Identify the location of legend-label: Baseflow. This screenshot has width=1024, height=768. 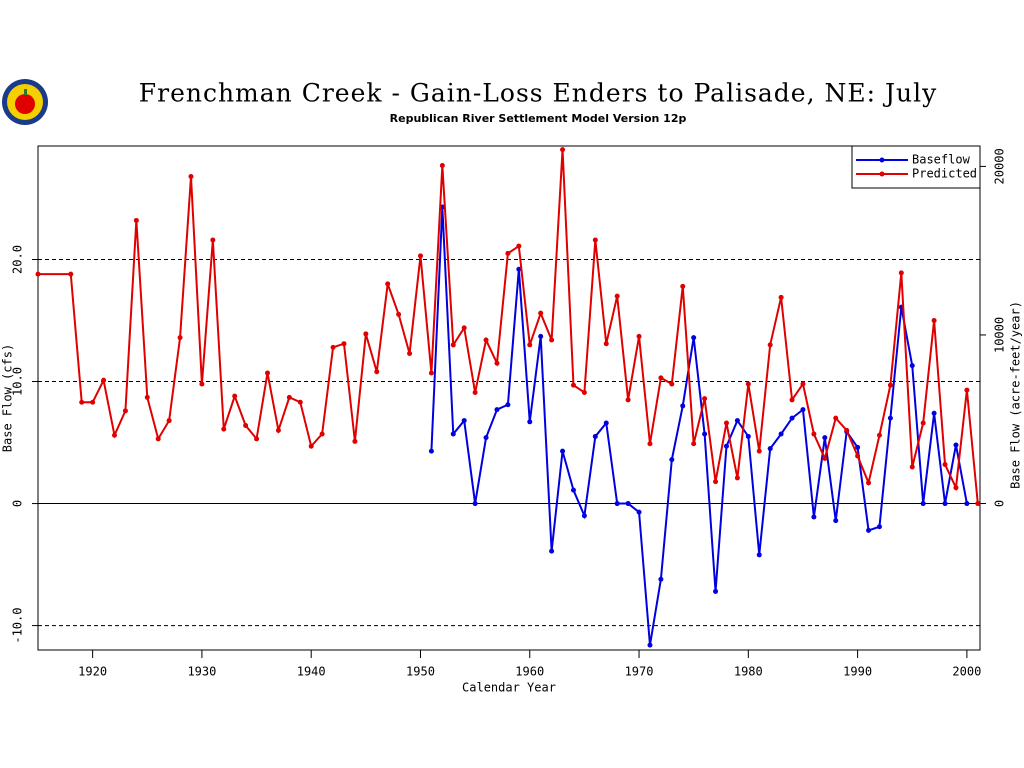
(941, 160).